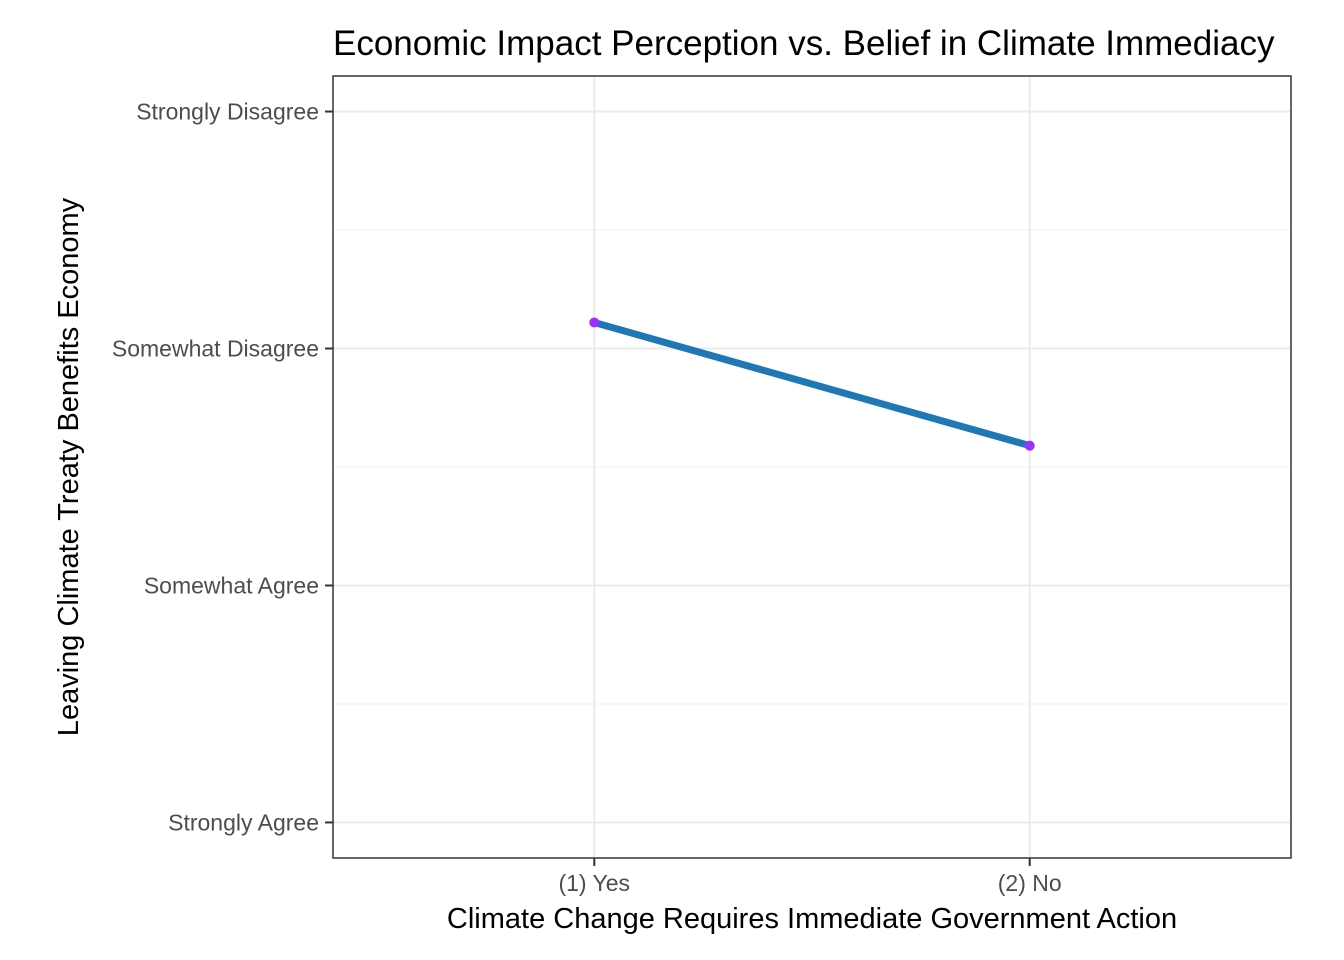 This screenshot has height=960, width=1344. Describe the element at coordinates (594, 883) in the screenshot. I see `x-tick-label: (1) Yes` at that location.